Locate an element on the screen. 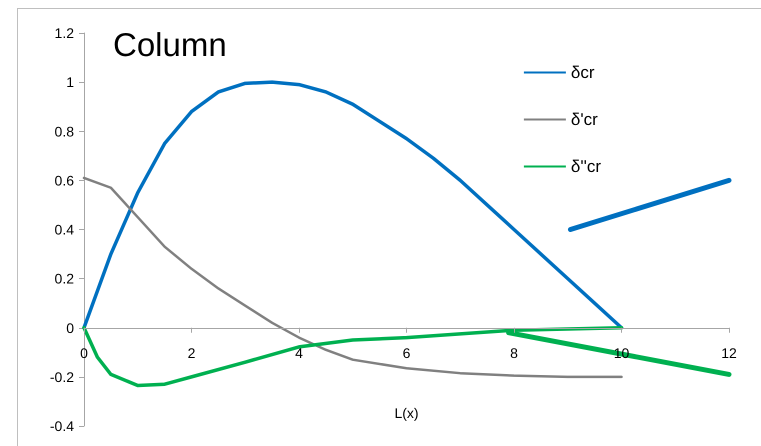  legend-label: δcr is located at coordinates (582, 72).